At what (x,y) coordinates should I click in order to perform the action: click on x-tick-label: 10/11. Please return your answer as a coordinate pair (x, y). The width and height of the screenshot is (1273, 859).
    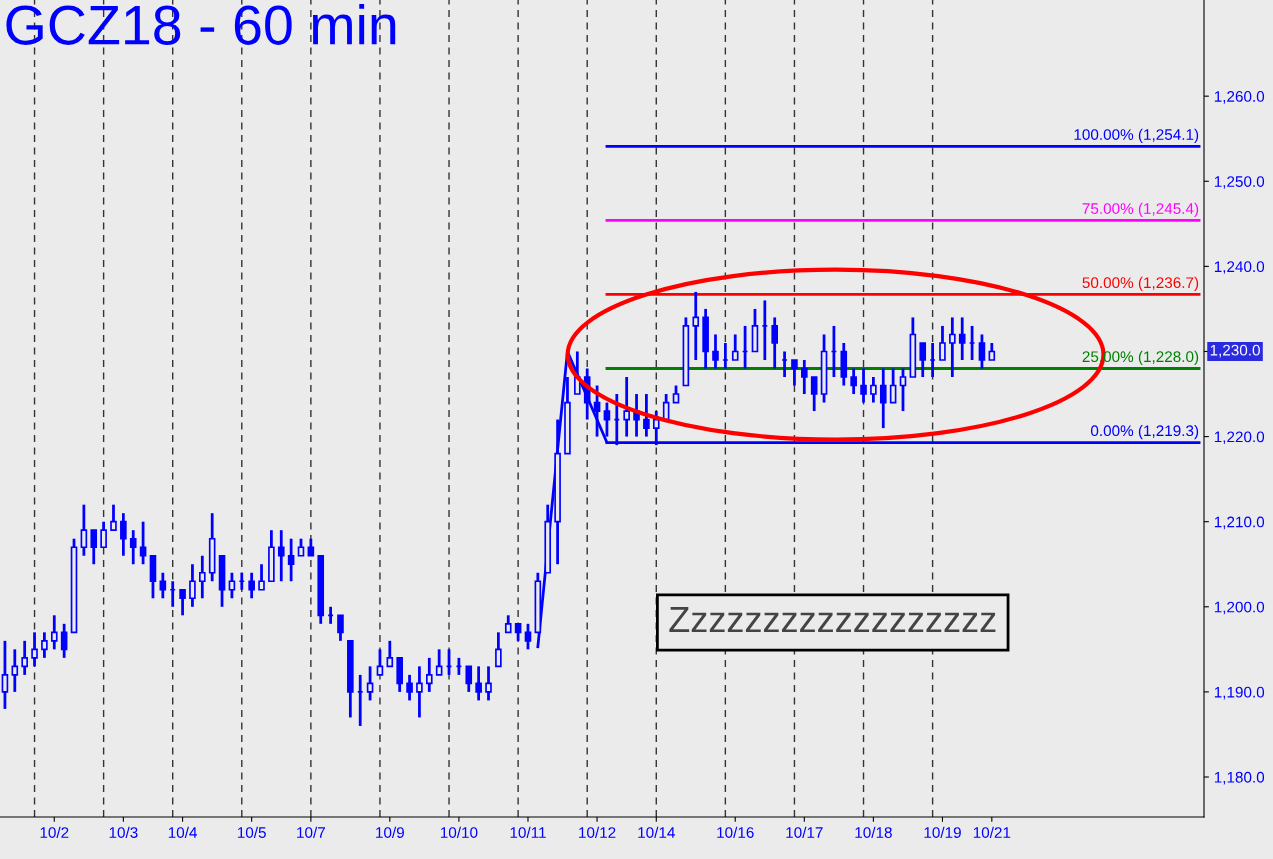
    Looking at the image, I should click on (528, 832).